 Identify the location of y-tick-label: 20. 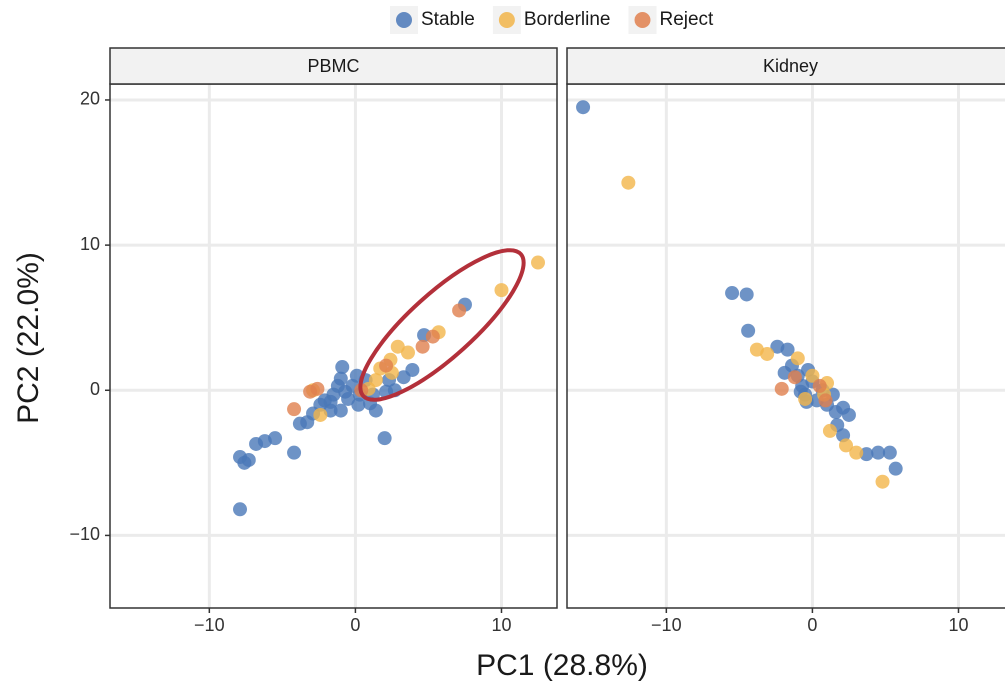
(90, 99).